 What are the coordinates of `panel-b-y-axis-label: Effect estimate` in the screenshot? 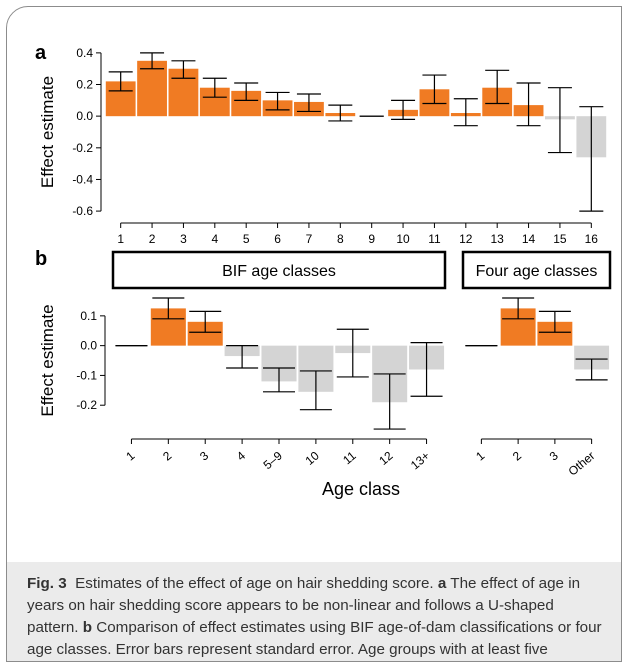 It's located at (47, 360).